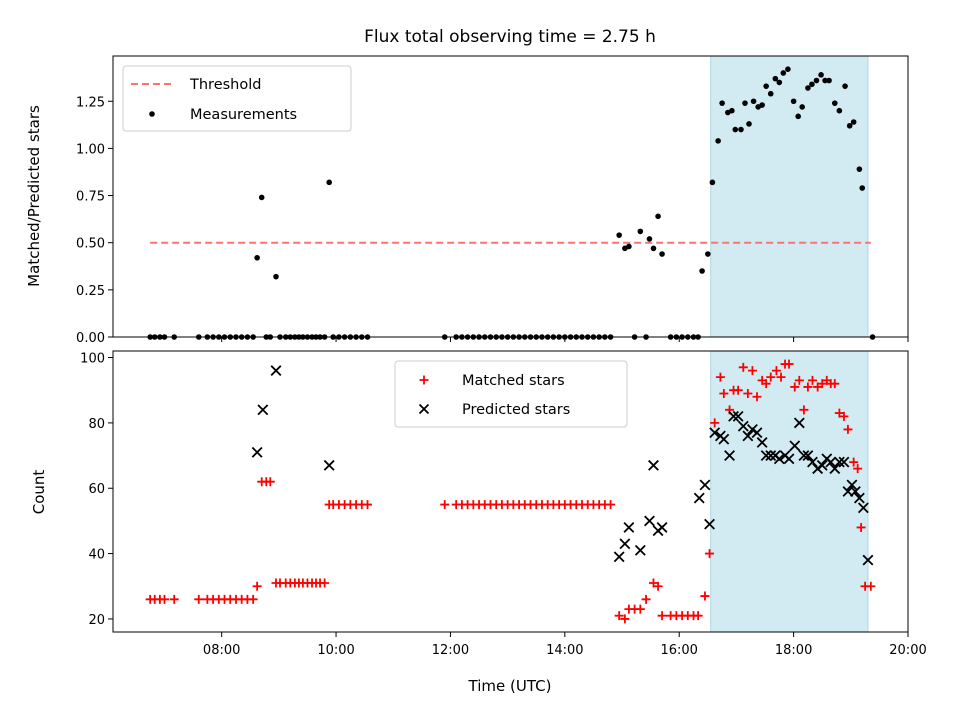 This screenshot has height=724, width=960. What do you see at coordinates (90, 291) in the screenshot?
I see `y-tick-label: 0.25` at bounding box center [90, 291].